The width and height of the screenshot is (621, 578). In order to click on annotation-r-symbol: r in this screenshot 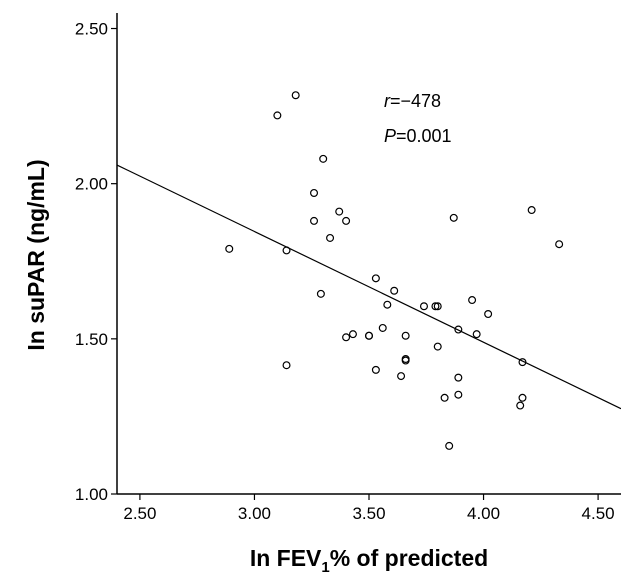, I will do `click(387, 101)`.